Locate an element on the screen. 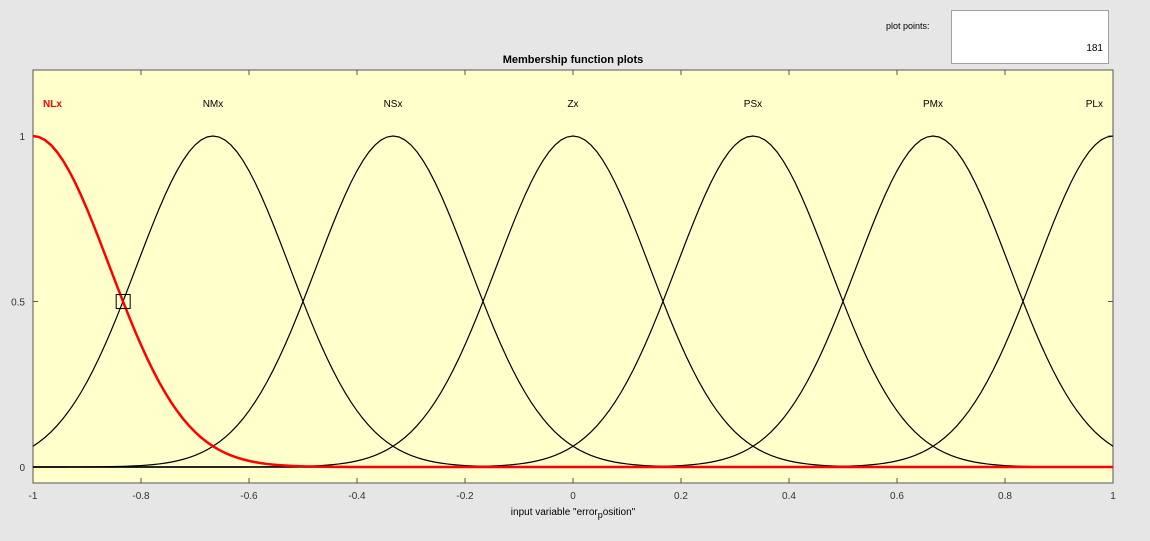 This screenshot has width=1150, height=541. x-tick-label: 1 is located at coordinates (1113, 496).